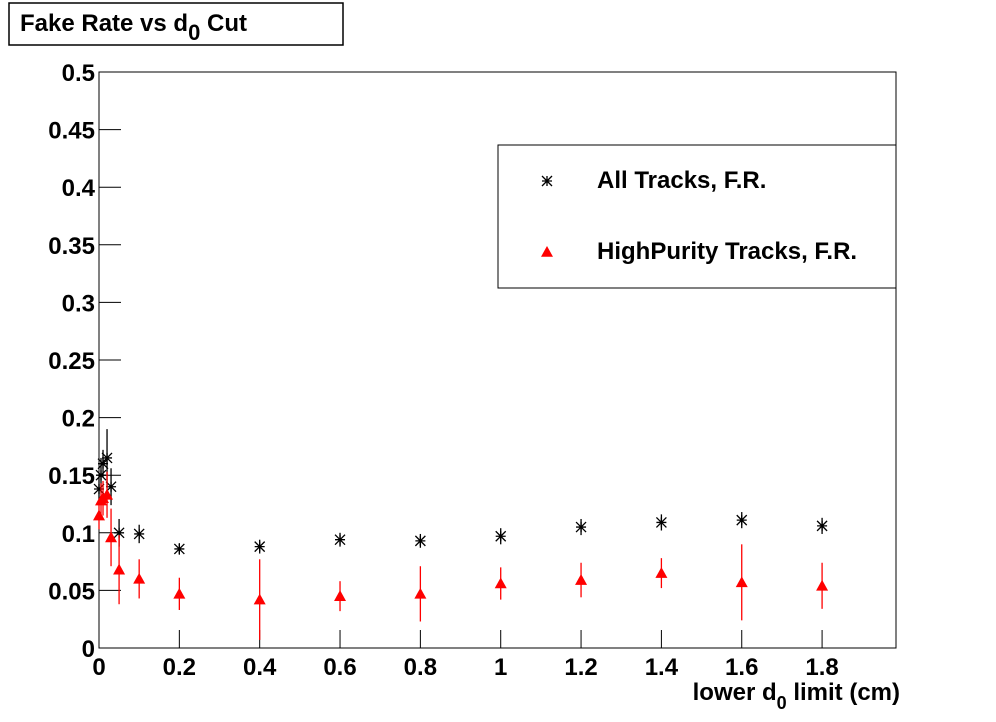  Describe the element at coordinates (420, 667) in the screenshot. I see `x-tick-label: 0.8` at that location.